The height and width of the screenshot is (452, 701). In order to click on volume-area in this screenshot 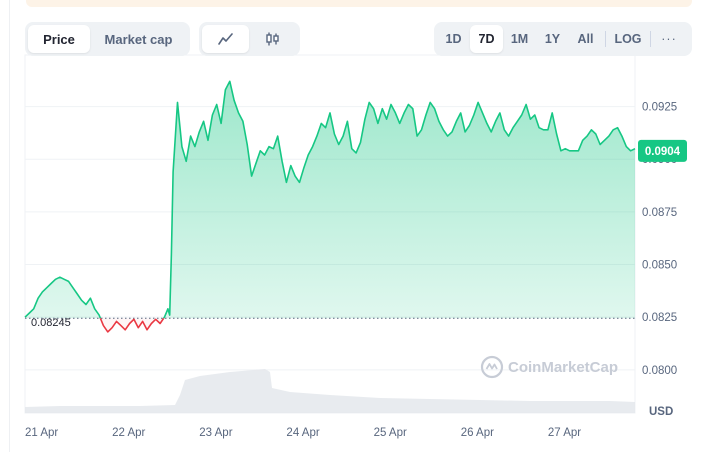, I will do `click(330, 391)`.